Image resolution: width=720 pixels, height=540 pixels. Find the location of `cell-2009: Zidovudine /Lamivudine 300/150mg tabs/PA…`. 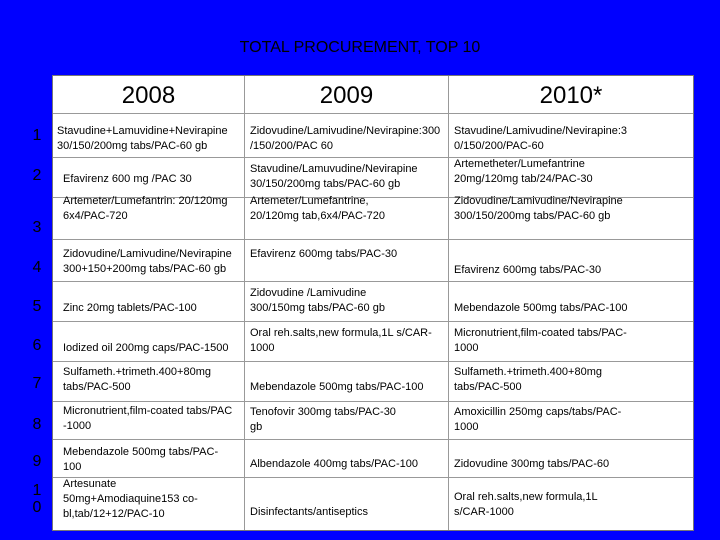

cell-2009: Zidovudine /Lamivudine 300/150mg tabs/PA… is located at coordinates (317, 300).